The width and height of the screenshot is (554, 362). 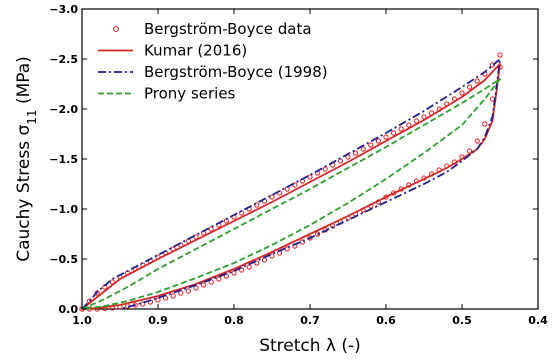 I want to click on y-tick-label: −0.5, so click(x=63, y=259).